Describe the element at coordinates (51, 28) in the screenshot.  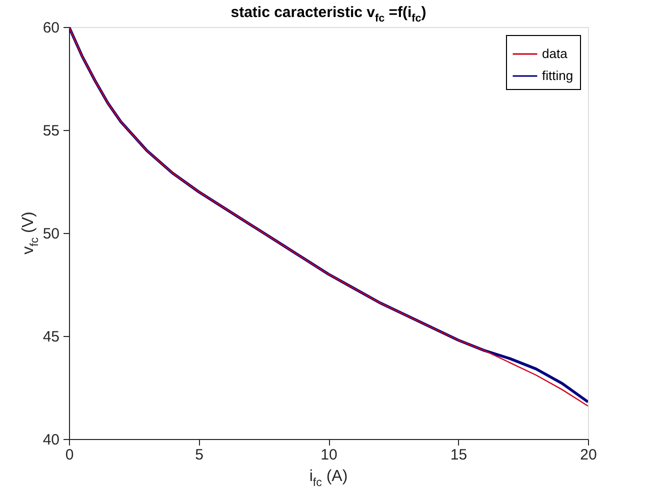
I see `y-tick-label: 60` at that location.